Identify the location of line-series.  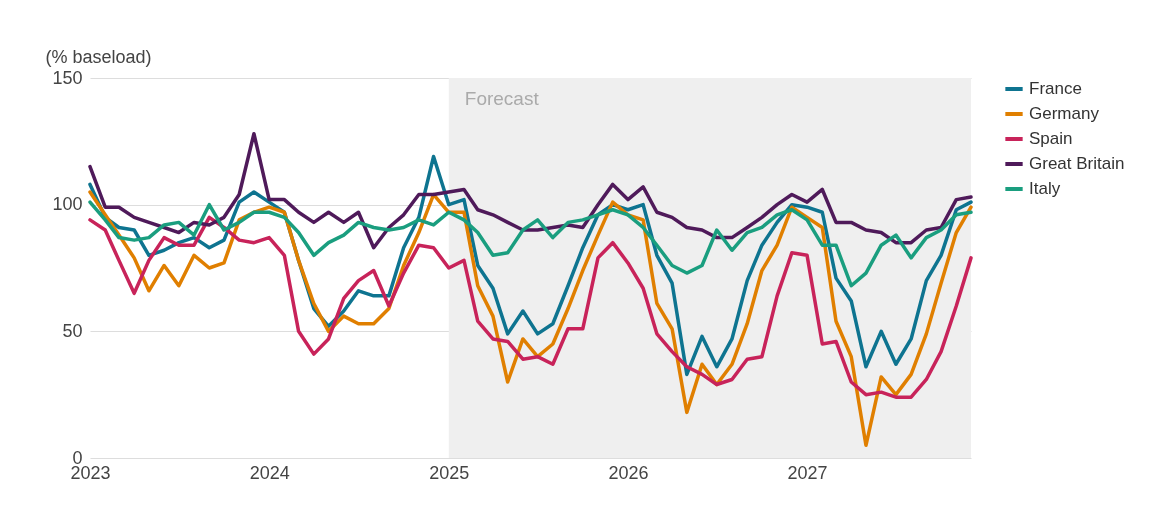
(530, 244).